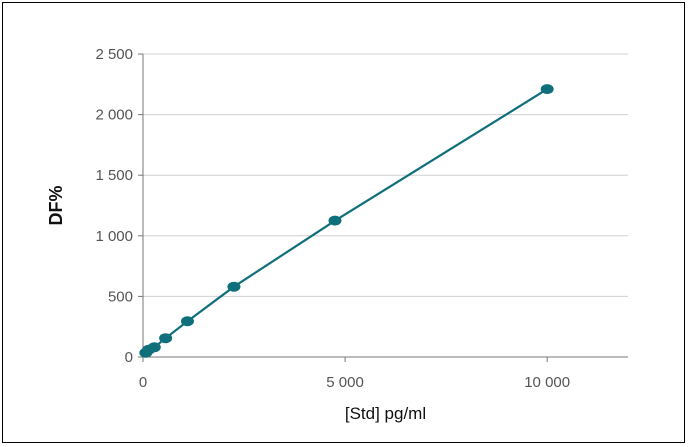 This screenshot has width=689, height=447. What do you see at coordinates (345, 382) in the screenshot?
I see `x-tick-label: 5 000` at bounding box center [345, 382].